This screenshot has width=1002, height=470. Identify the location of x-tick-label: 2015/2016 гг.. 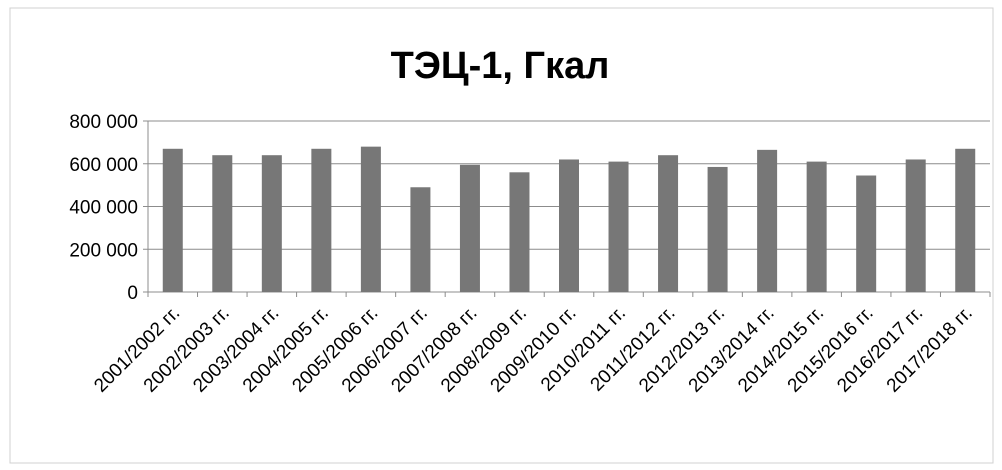
(831, 350).